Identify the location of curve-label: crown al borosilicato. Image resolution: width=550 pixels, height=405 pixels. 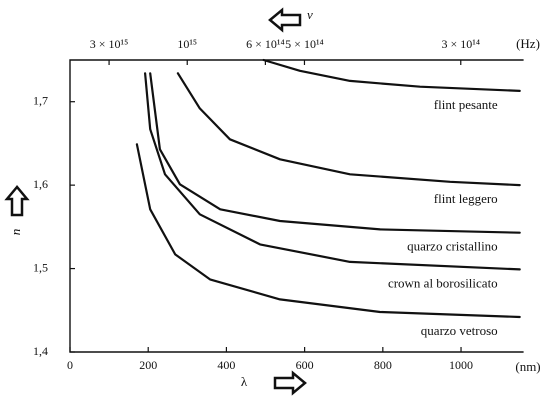
(443, 282).